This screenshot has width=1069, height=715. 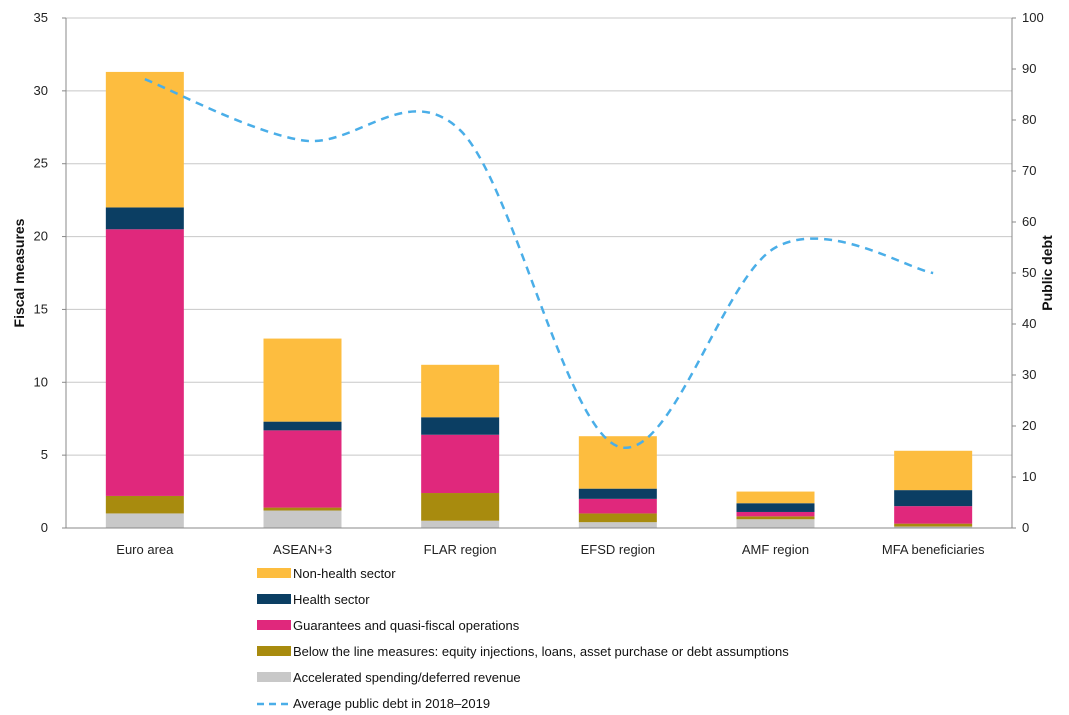 I want to click on y-tick-label: 15, so click(x=41, y=308).